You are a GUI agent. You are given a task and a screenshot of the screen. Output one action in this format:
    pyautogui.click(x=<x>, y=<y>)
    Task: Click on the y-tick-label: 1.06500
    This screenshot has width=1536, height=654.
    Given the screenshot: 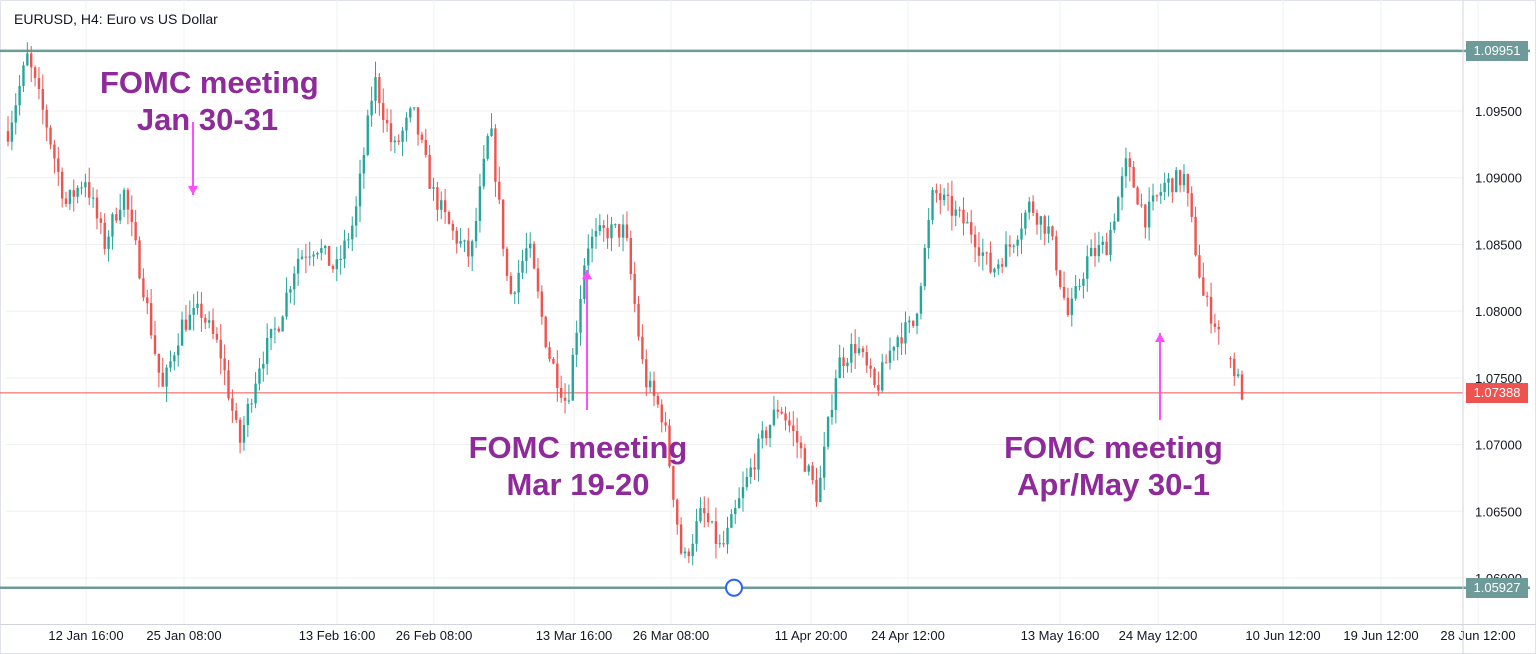 What is the action you would take?
    pyautogui.click(x=1498, y=511)
    